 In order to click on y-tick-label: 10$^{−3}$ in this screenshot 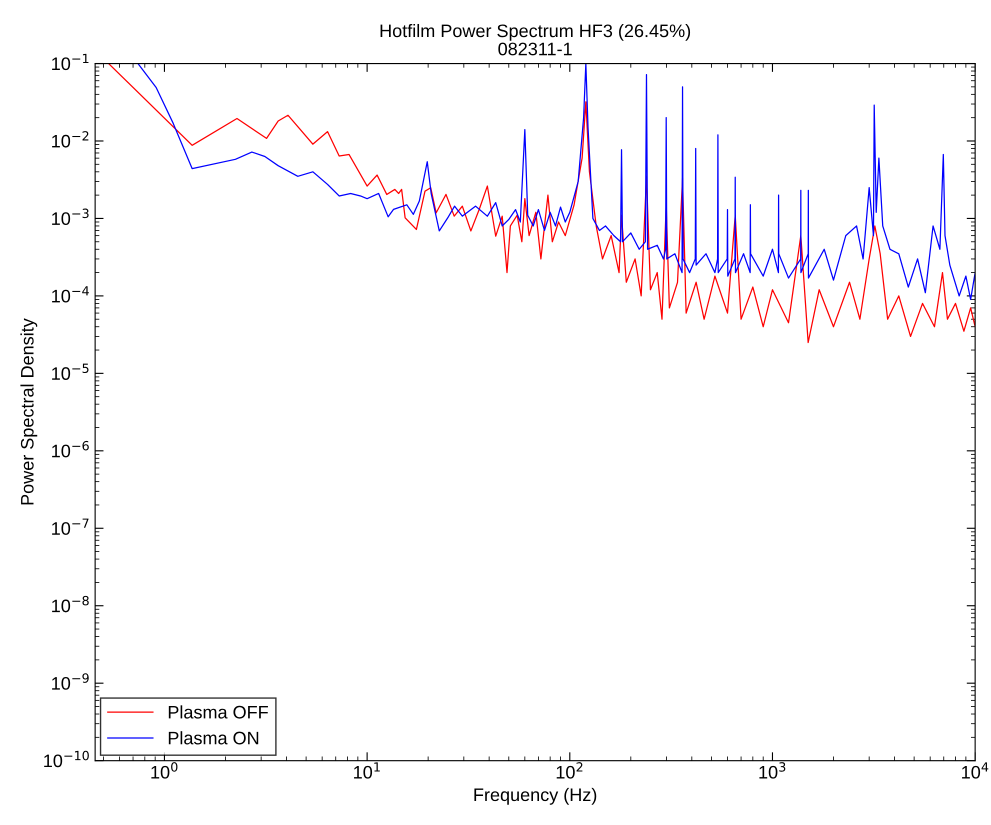, I will do `click(70, 217)`.